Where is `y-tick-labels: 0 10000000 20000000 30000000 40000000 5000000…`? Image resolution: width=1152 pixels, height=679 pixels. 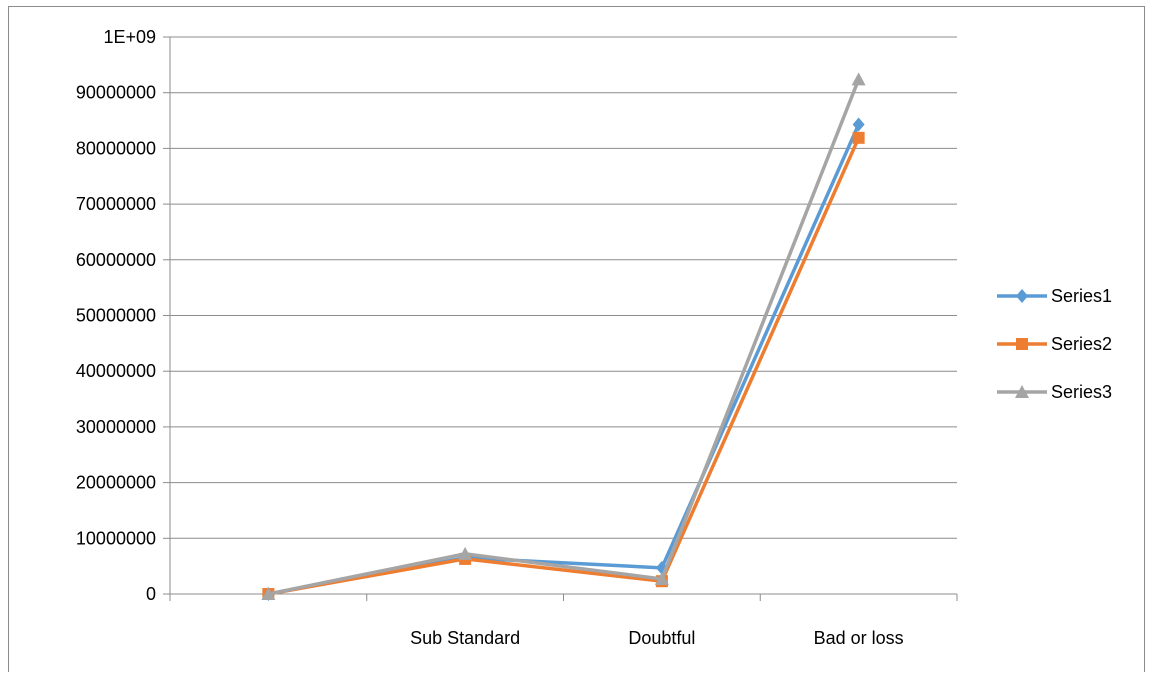
y-tick-labels: 0 10000000 20000000 30000000 40000000 5000000… is located at coordinates (116, 315).